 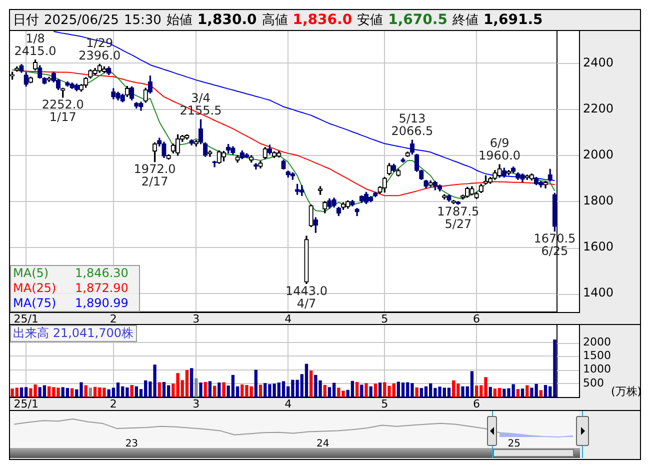 I want to click on text: MA(25) 1,872.90, so click(x=70, y=288).